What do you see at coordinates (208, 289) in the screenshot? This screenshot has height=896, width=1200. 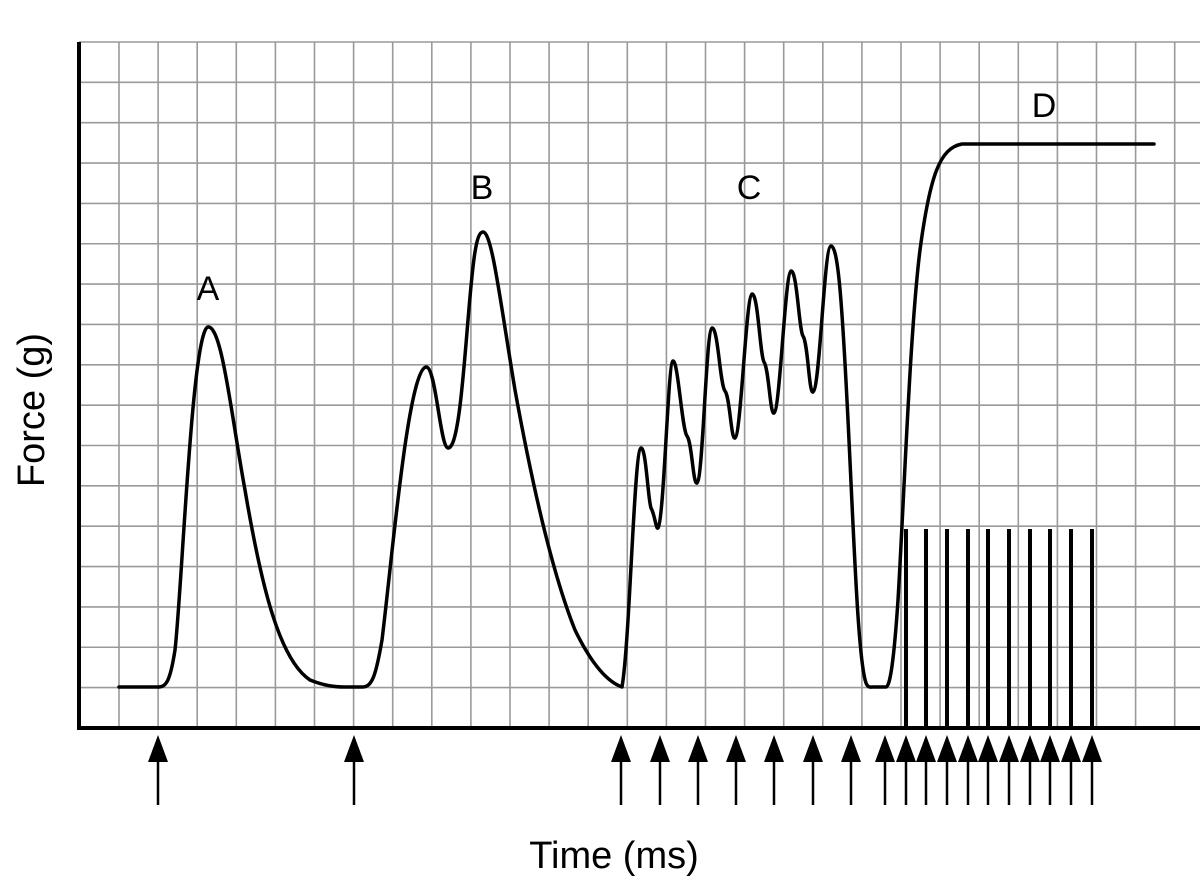 I see `label-a: A` at bounding box center [208, 289].